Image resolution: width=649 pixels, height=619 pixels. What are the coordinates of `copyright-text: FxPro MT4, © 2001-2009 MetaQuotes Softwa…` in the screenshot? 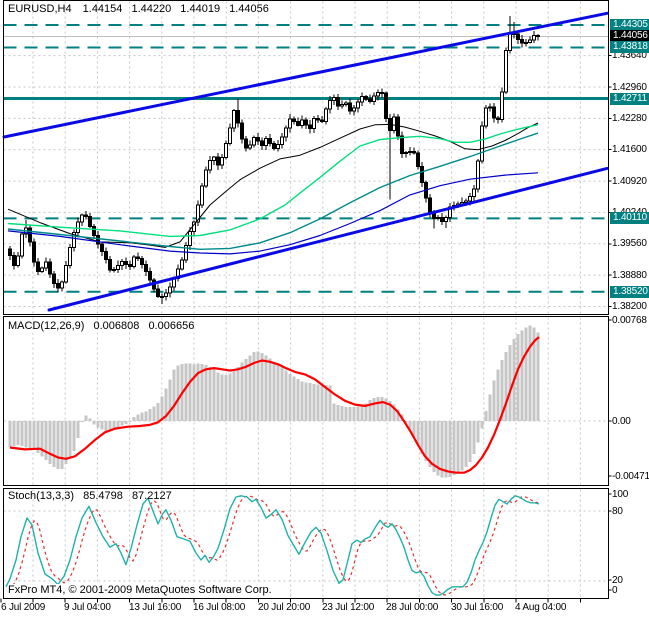 It's located at (141, 590).